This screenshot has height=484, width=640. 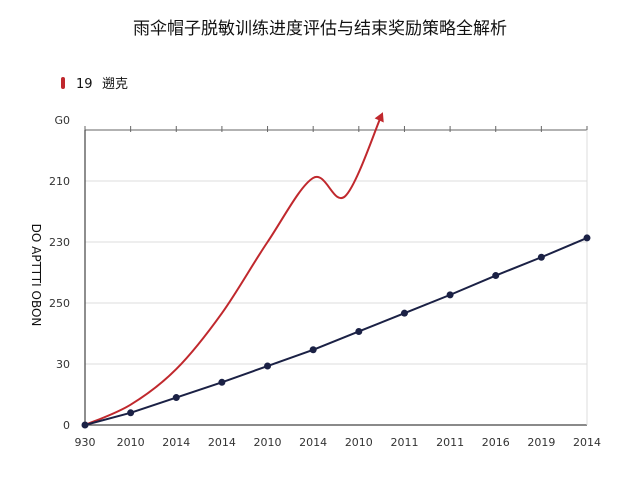 I want to click on y-tick-label: 30, so click(x=63, y=364).